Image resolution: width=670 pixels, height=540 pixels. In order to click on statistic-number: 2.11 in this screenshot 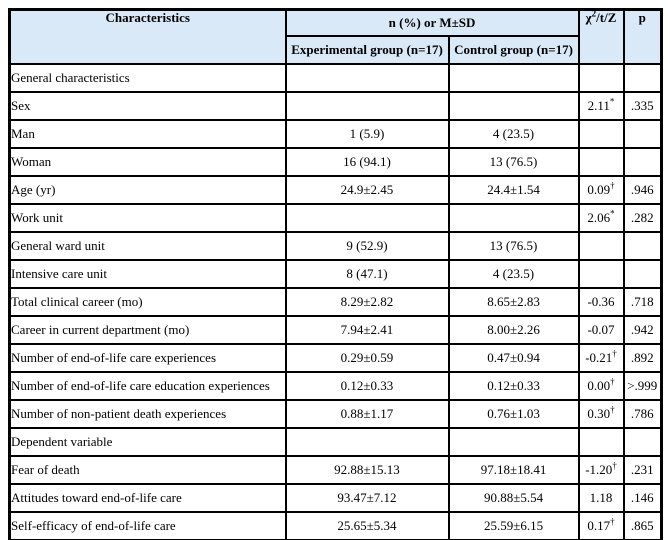, I will do `click(598, 105)`.